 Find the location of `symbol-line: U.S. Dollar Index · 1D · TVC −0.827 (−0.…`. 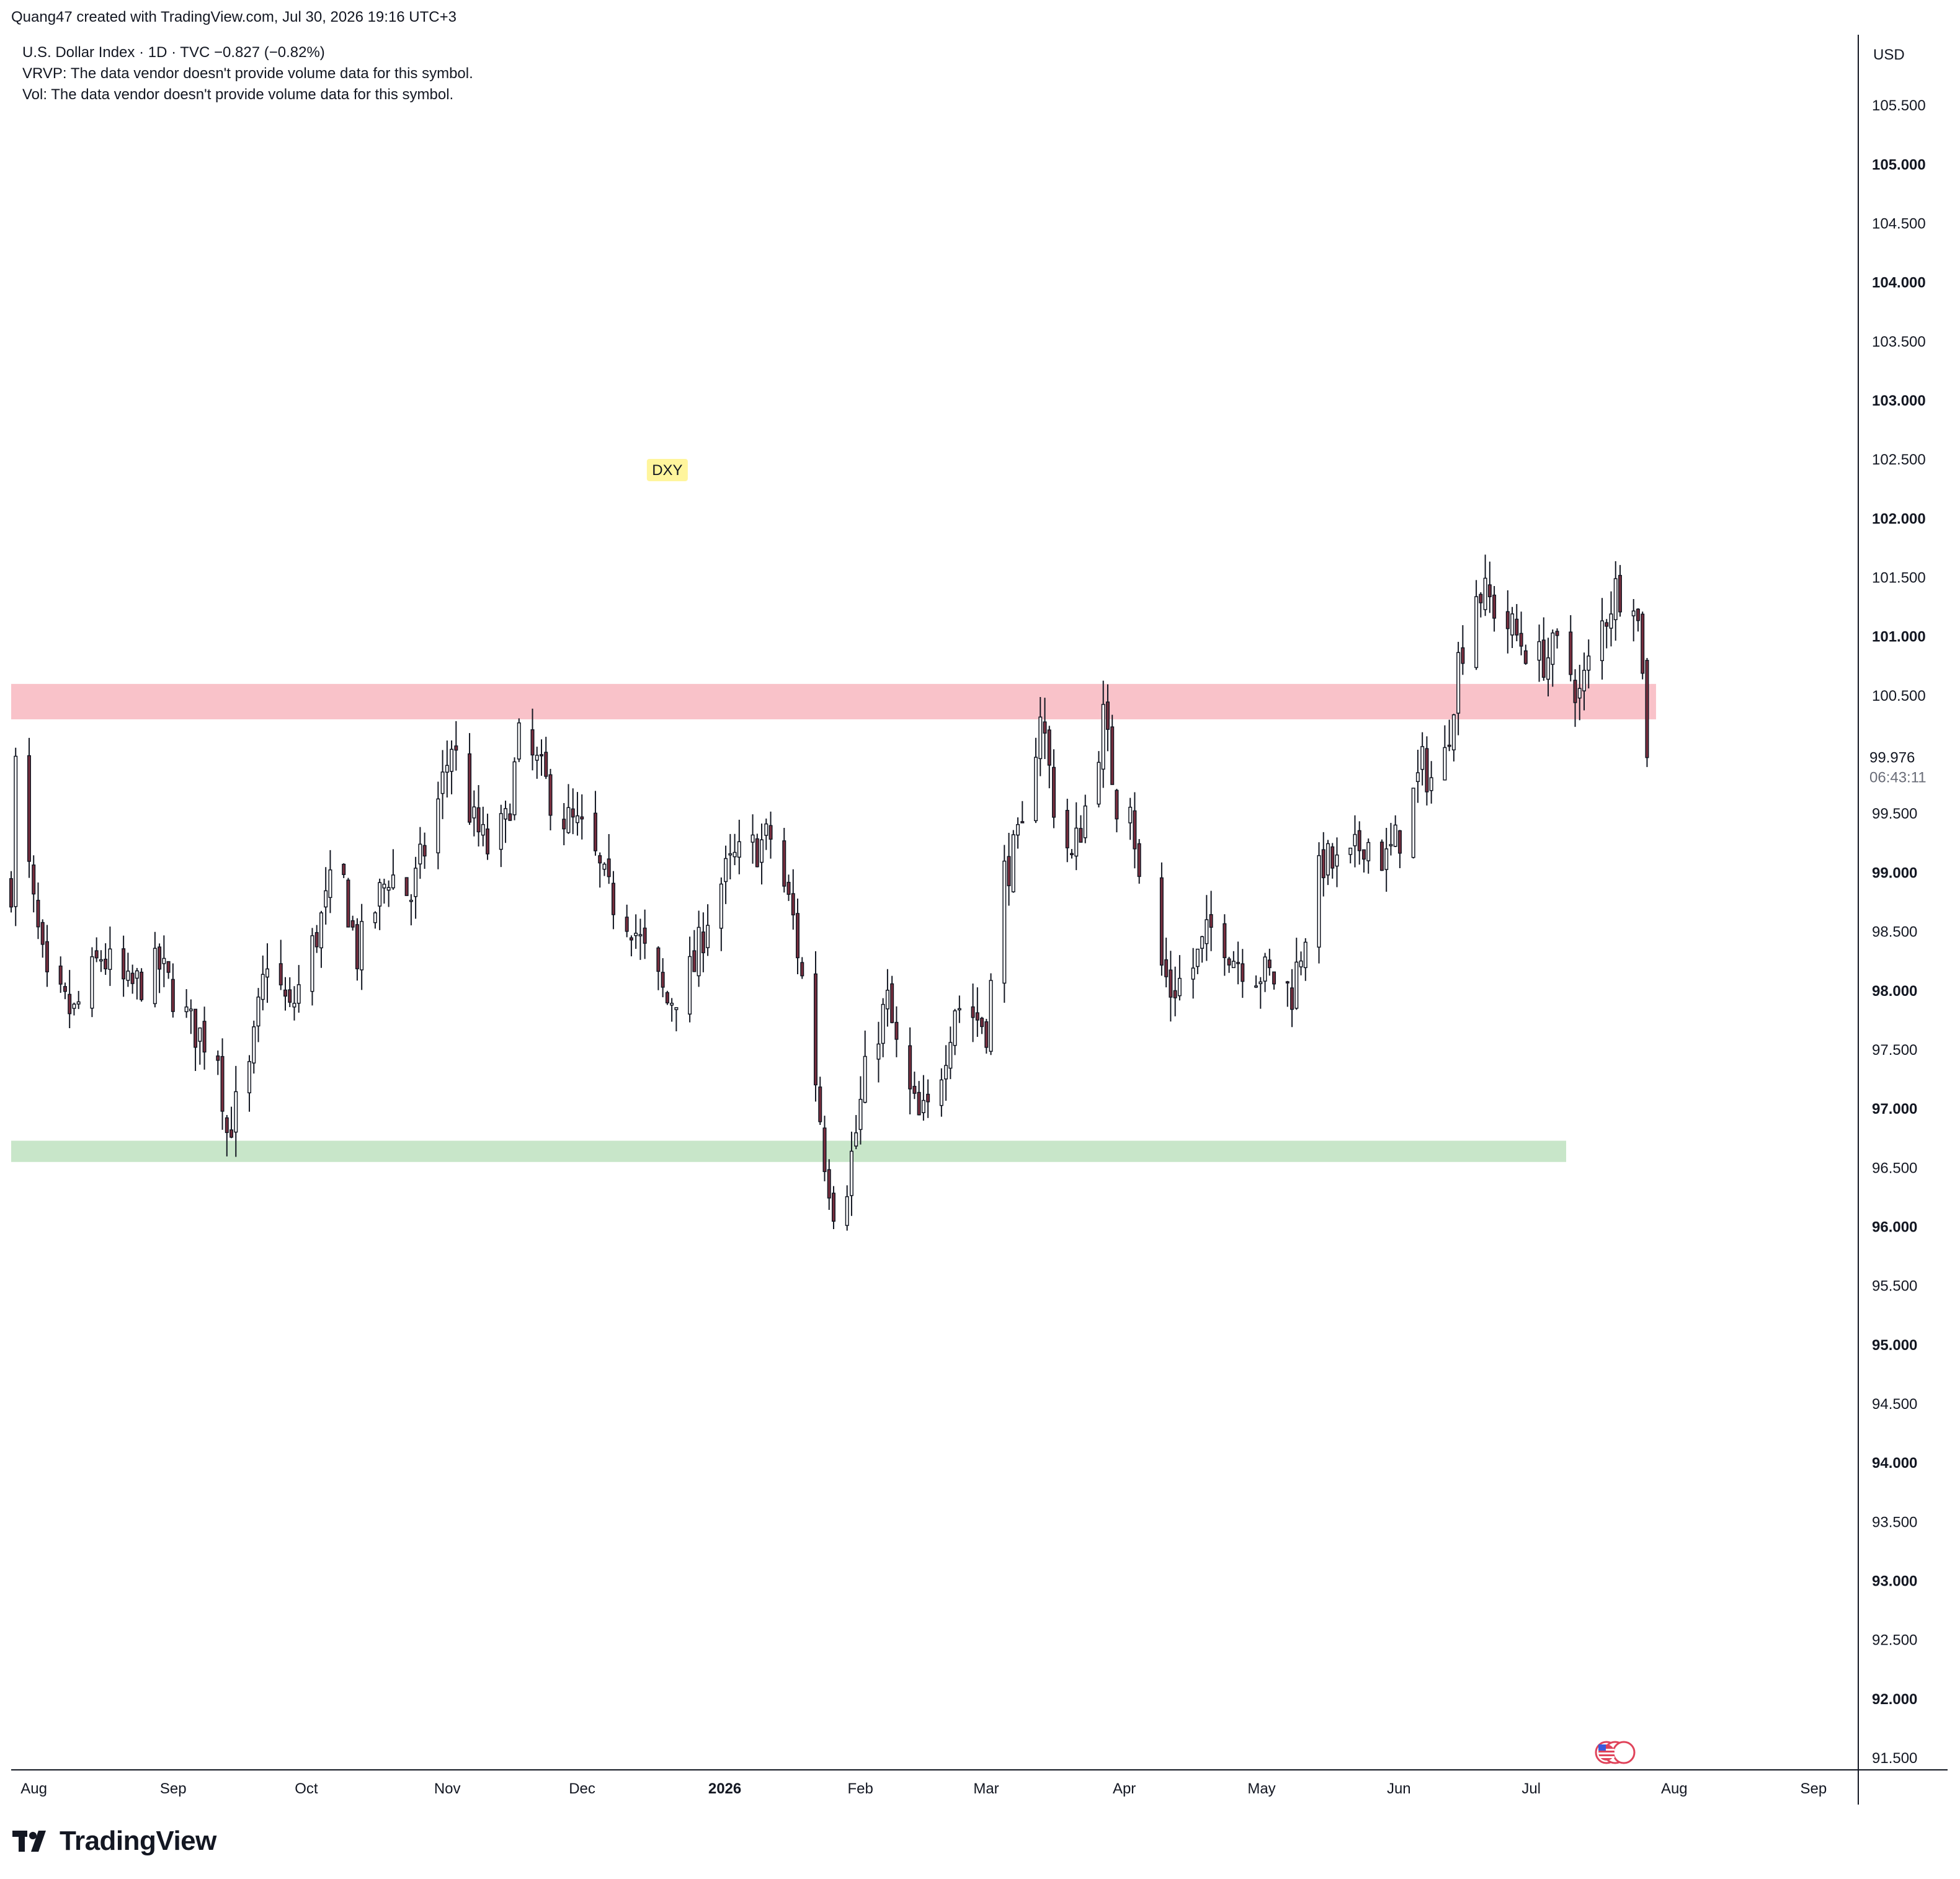

symbol-line: U.S. Dollar Index · 1D · TVC −0.827 (−0.… is located at coordinates (173, 53).